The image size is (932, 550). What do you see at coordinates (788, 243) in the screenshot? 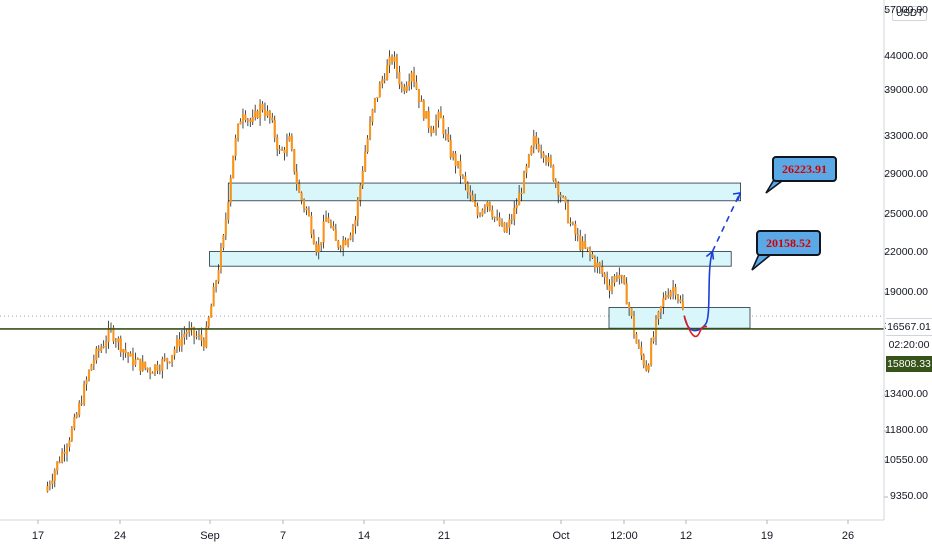
I see `lower-target-callout: 20158.52` at bounding box center [788, 243].